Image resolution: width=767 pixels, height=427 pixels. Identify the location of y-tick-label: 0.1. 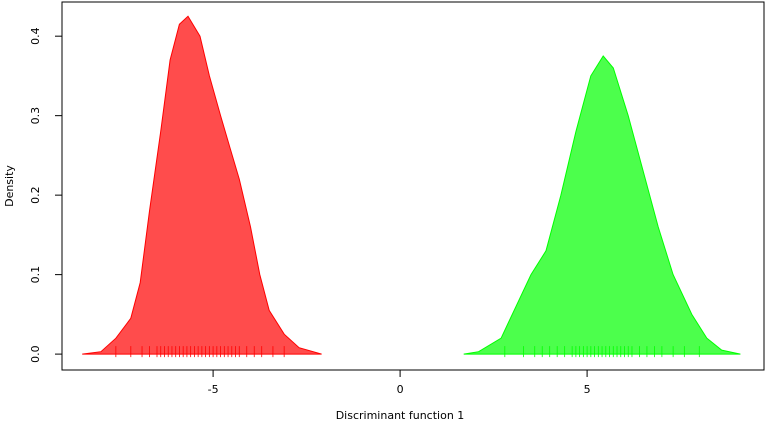
(35, 275).